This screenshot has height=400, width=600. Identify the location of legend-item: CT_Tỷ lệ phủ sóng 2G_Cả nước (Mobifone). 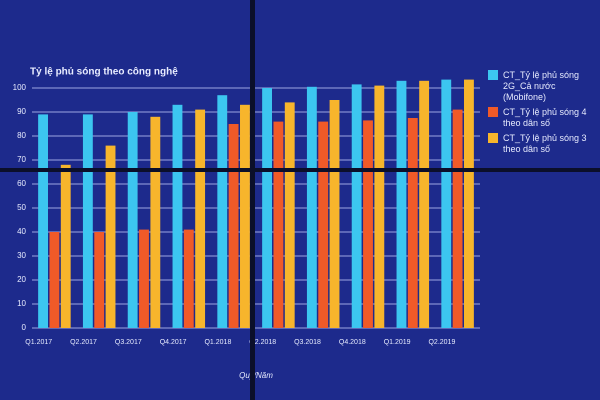
(543, 86).